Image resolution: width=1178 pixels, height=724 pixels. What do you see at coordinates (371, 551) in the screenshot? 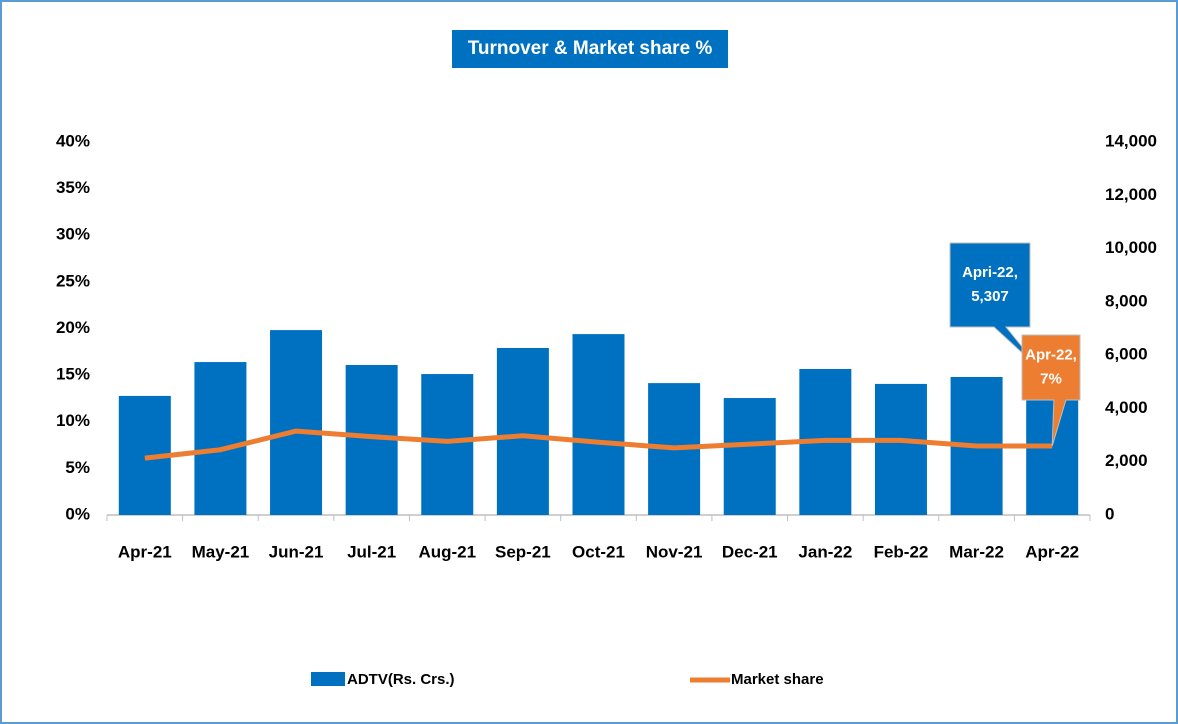
I see `x-tick-label: Jul-21` at bounding box center [371, 551].